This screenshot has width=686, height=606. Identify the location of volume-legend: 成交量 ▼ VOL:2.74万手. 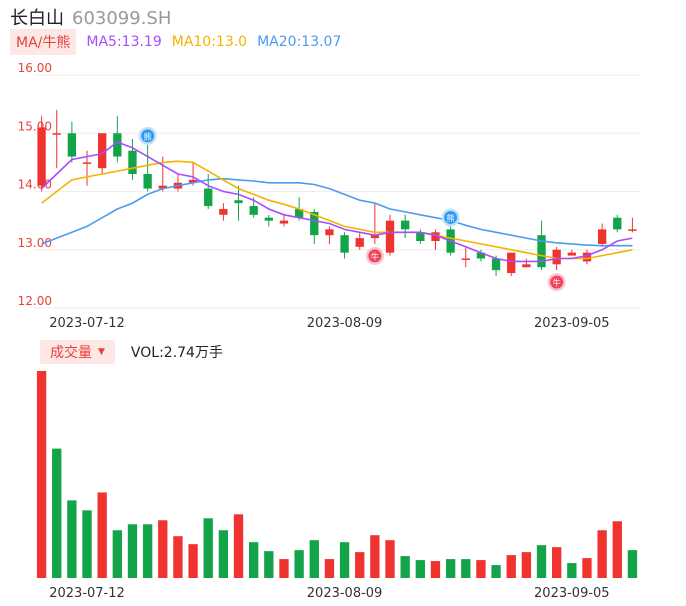
(131, 352).